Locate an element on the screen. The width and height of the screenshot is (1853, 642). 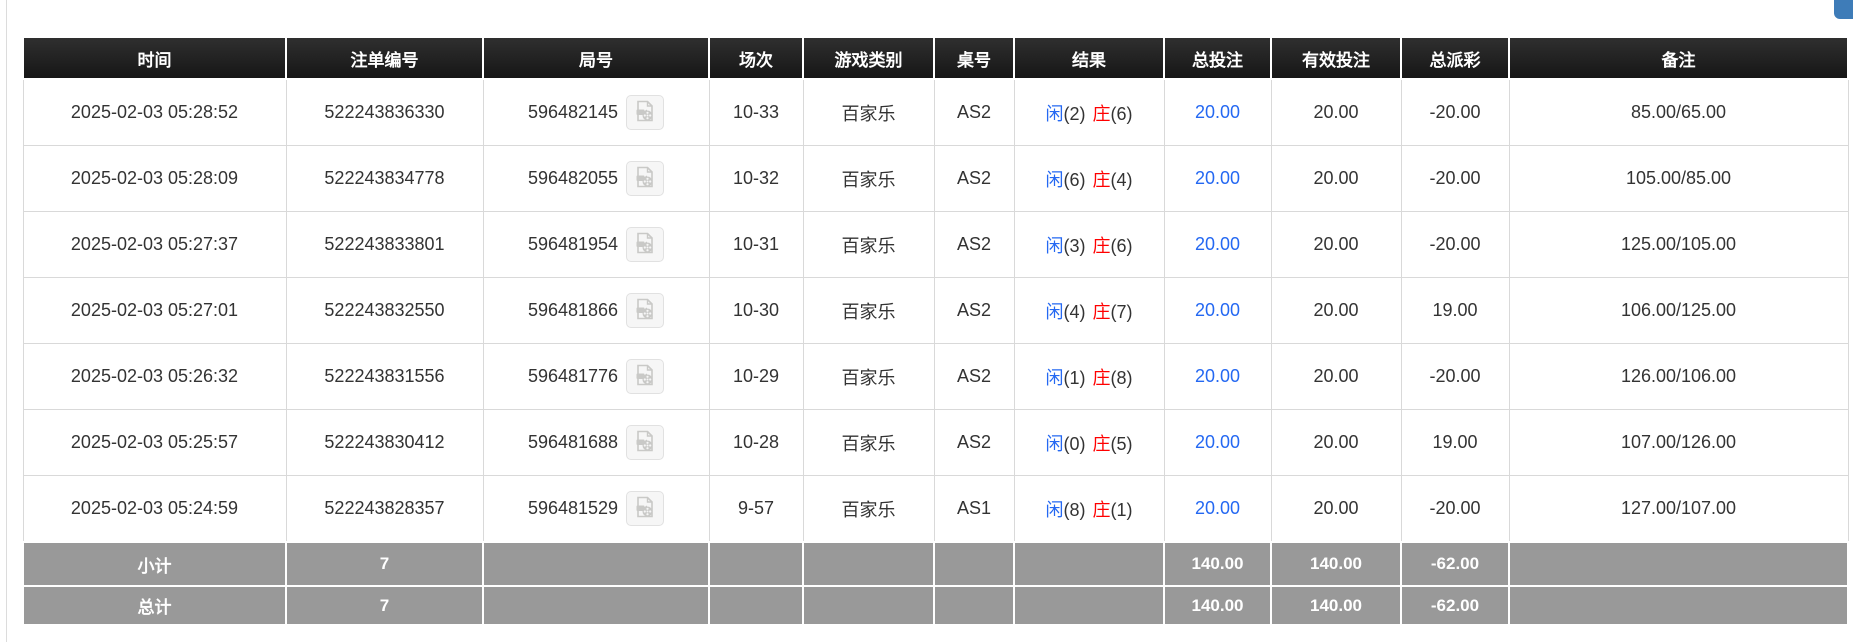
cell-round-no: 596481688 is located at coordinates (596, 442).